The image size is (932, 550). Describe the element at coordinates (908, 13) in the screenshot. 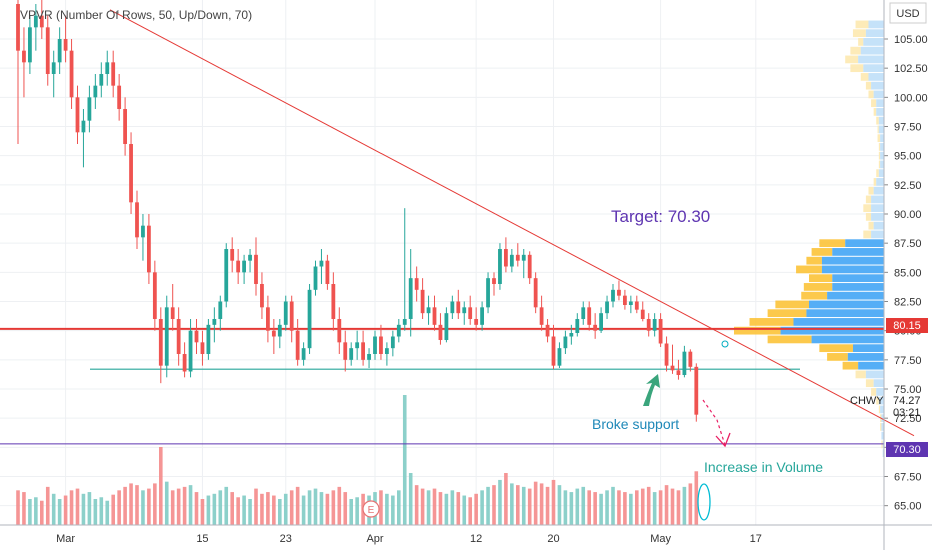

I see `currency-badge` at that location.